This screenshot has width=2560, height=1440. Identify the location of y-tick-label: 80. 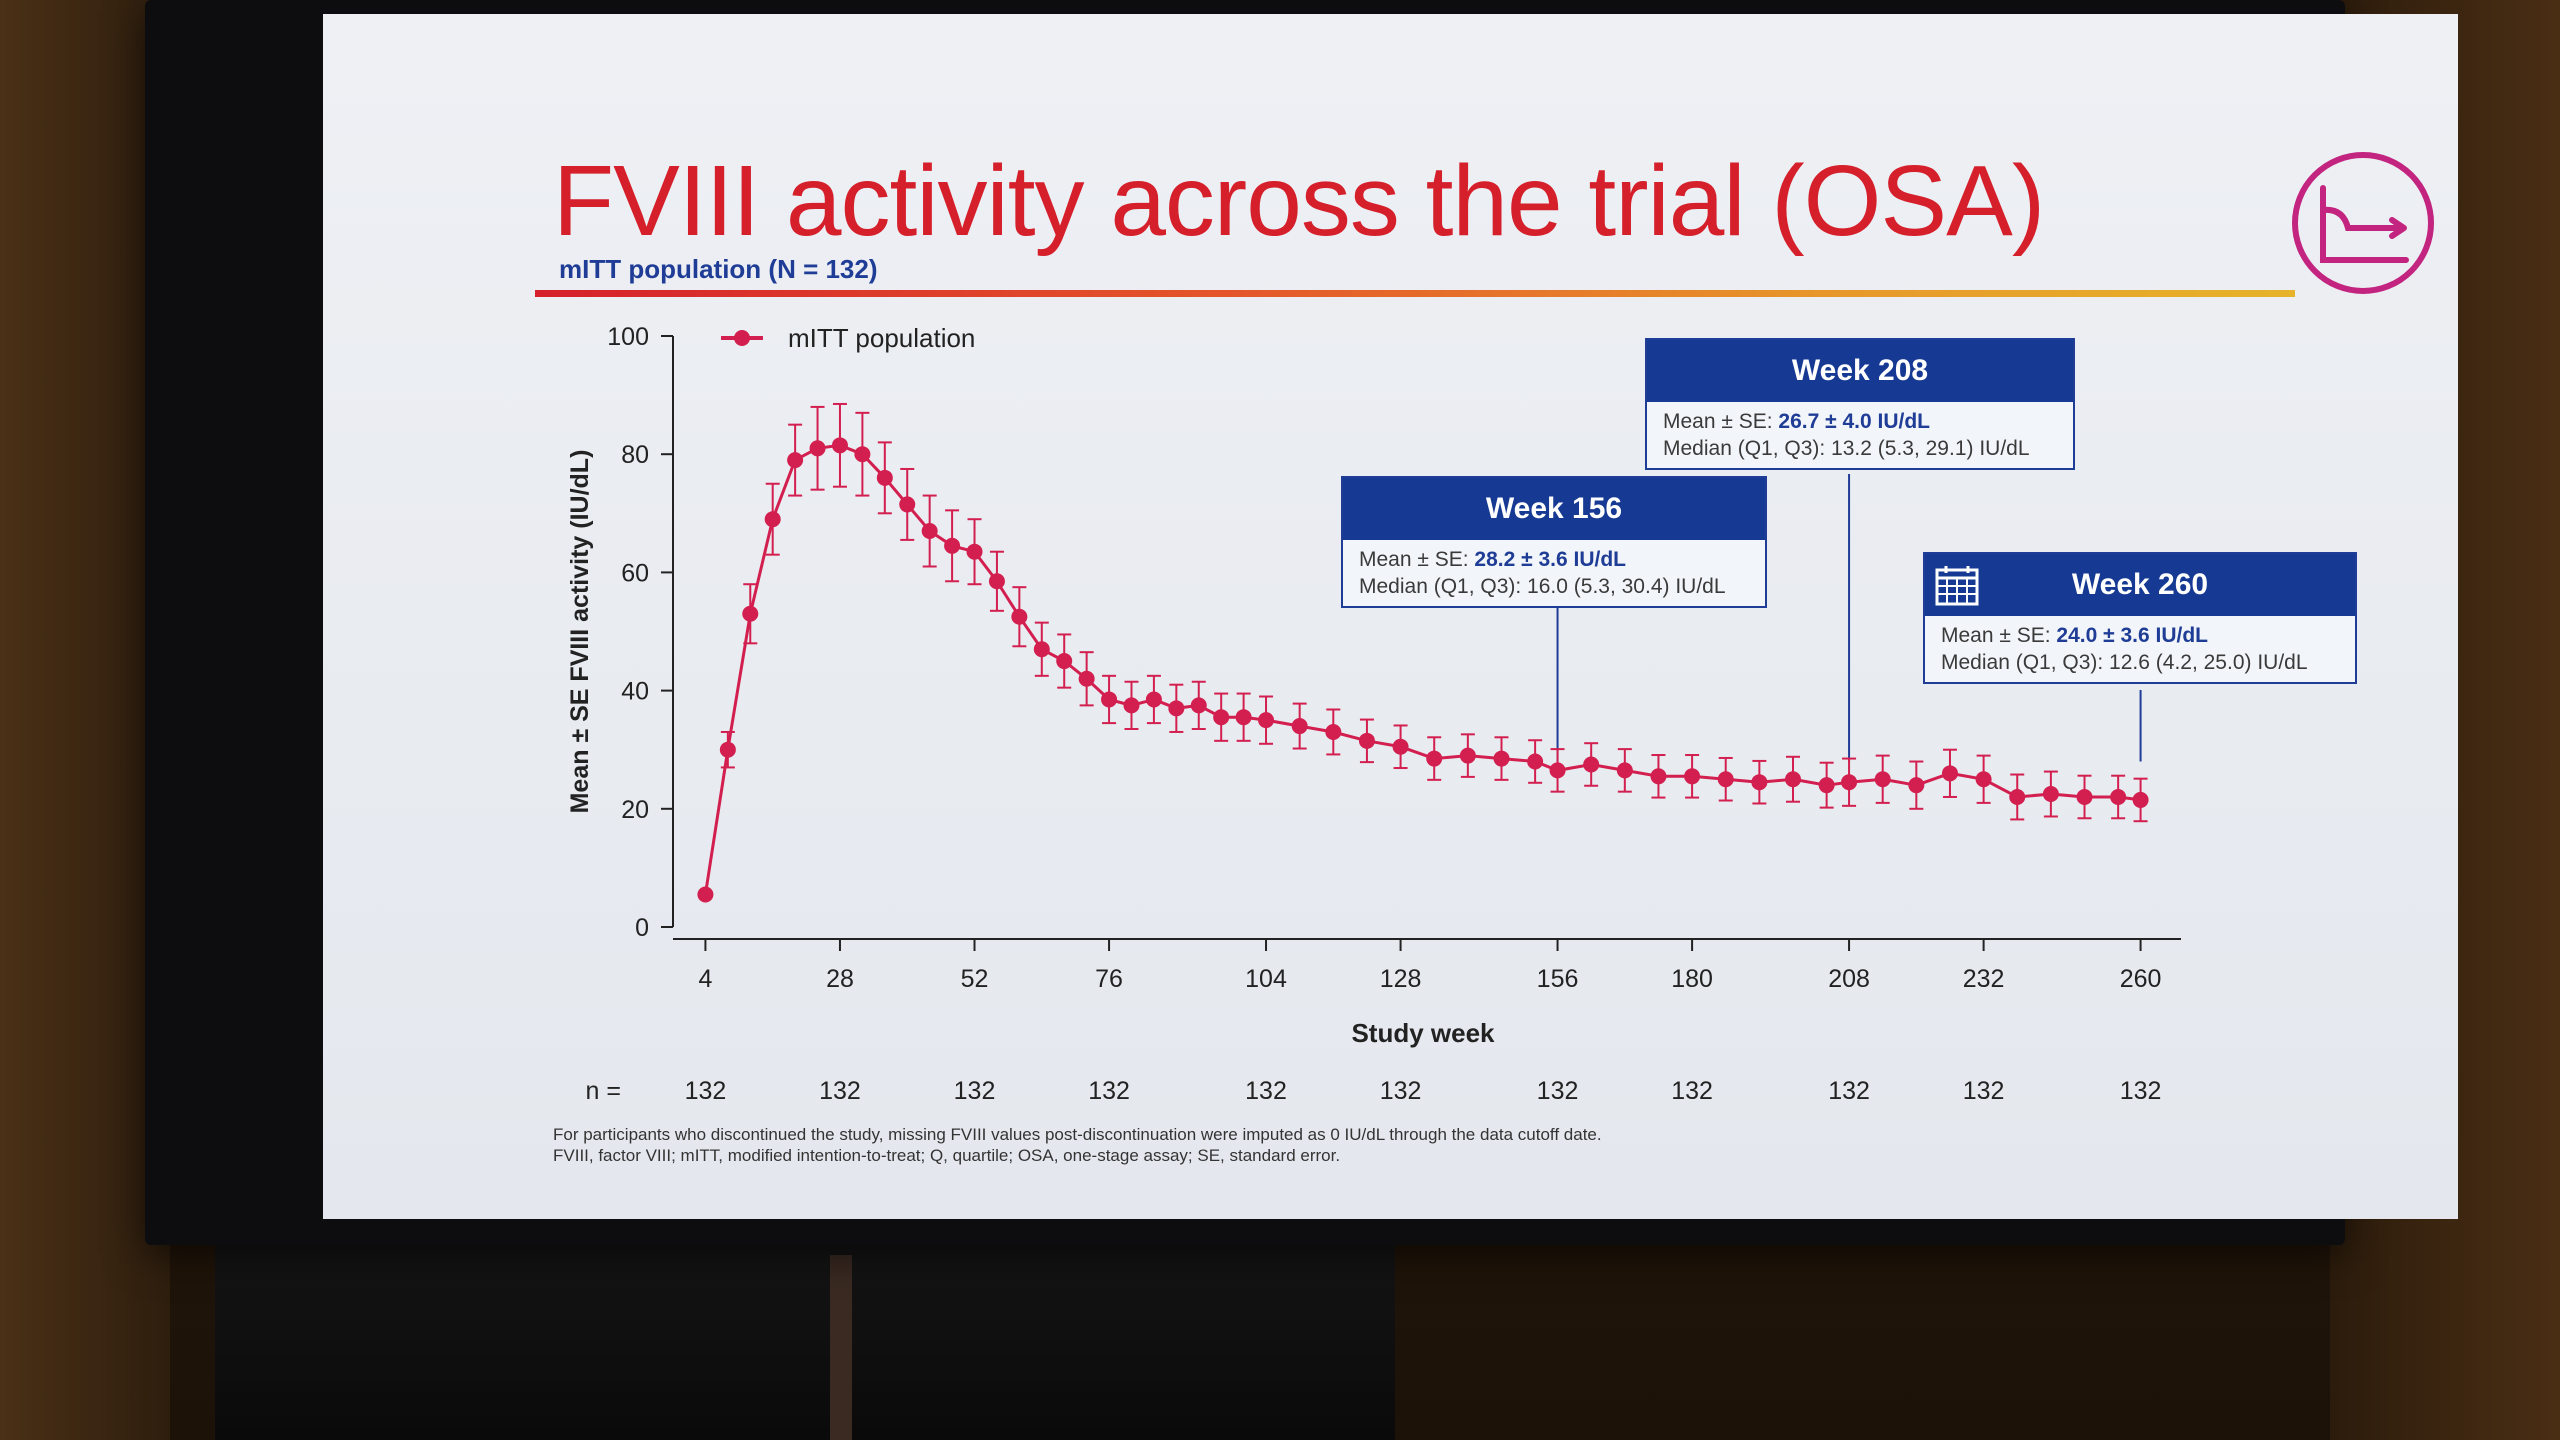
(635, 455).